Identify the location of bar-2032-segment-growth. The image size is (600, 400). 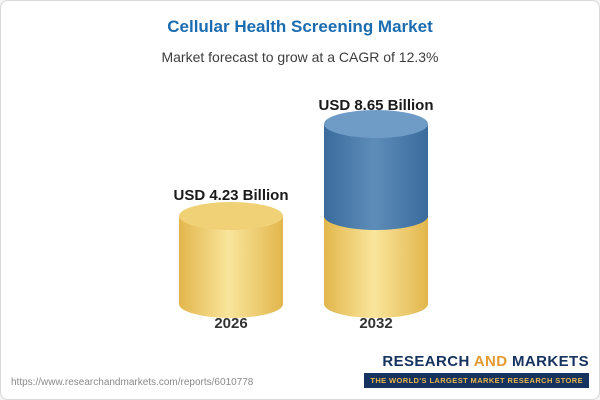
(376, 170).